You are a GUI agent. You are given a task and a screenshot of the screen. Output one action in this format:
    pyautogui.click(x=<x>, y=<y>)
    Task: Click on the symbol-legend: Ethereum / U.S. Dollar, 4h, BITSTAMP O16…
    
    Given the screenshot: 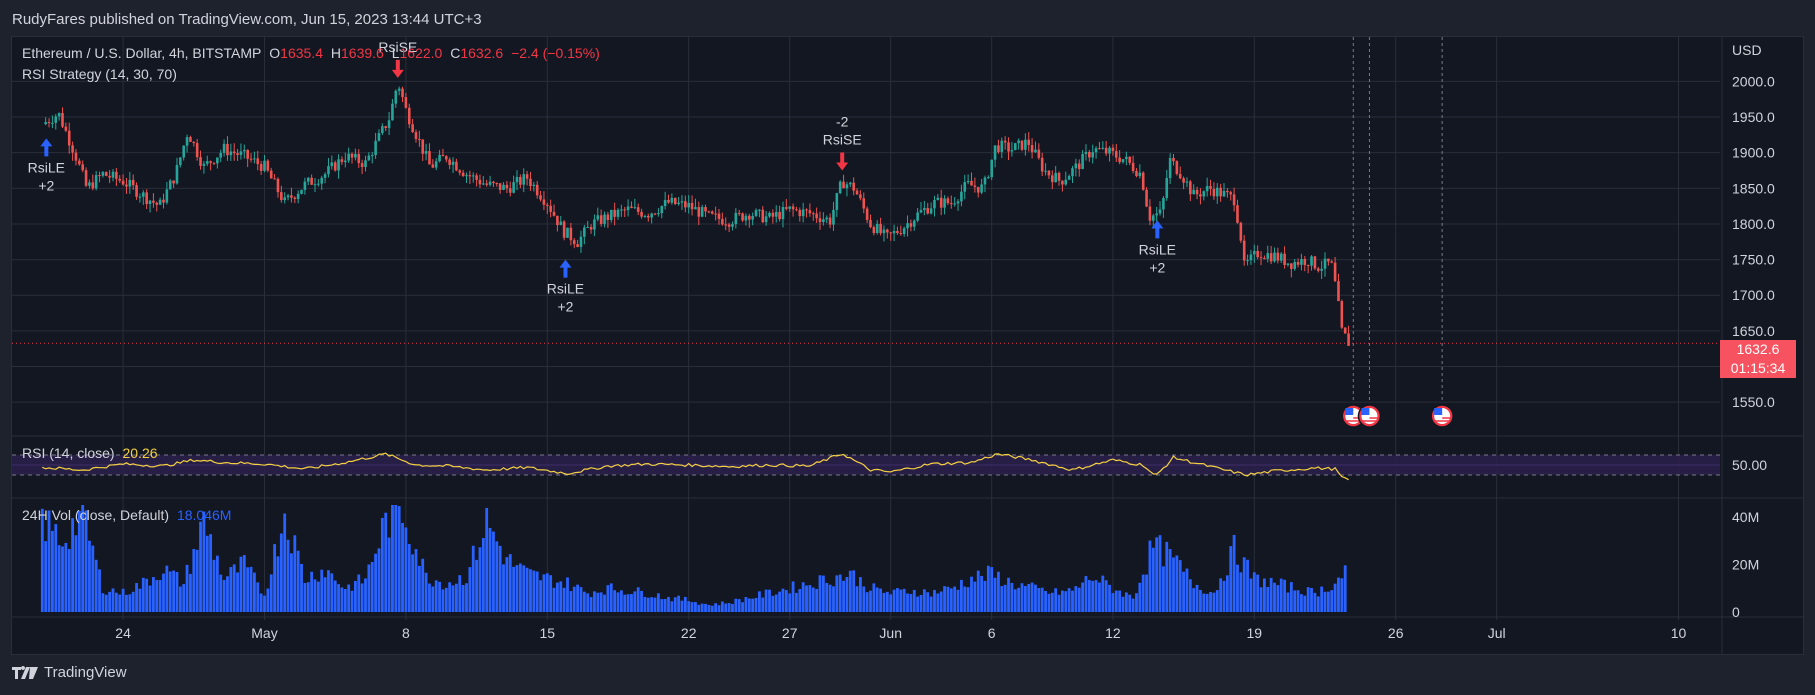 What is the action you would take?
    pyautogui.click(x=313, y=53)
    